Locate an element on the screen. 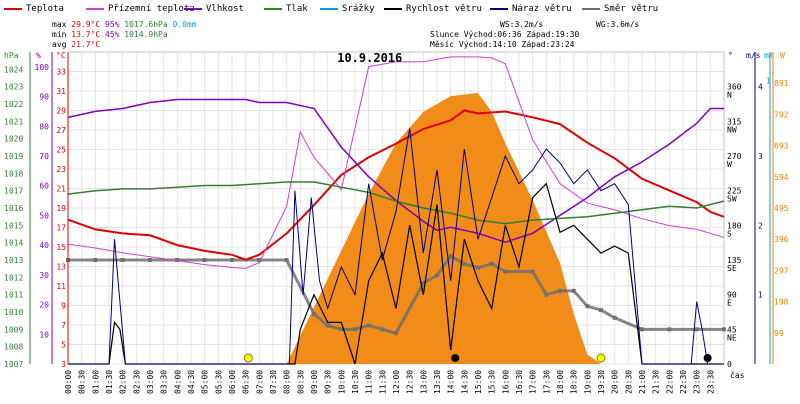  tick-label-time: 03:00 is located at coordinates (150, 382).